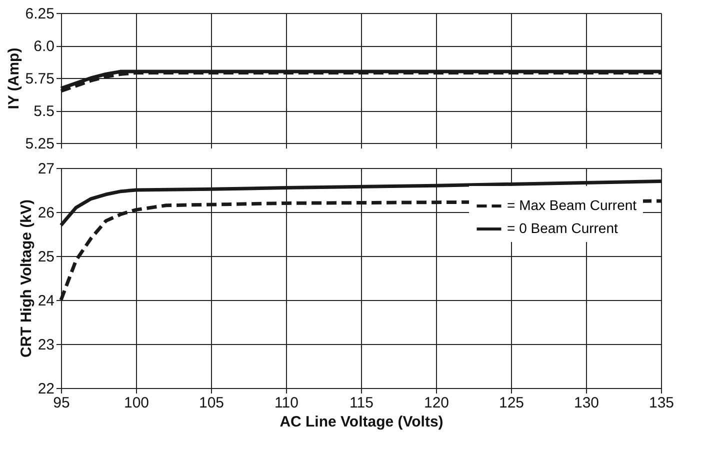 This screenshot has height=452, width=708. I want to click on y-tick-label: 26, so click(46, 213).